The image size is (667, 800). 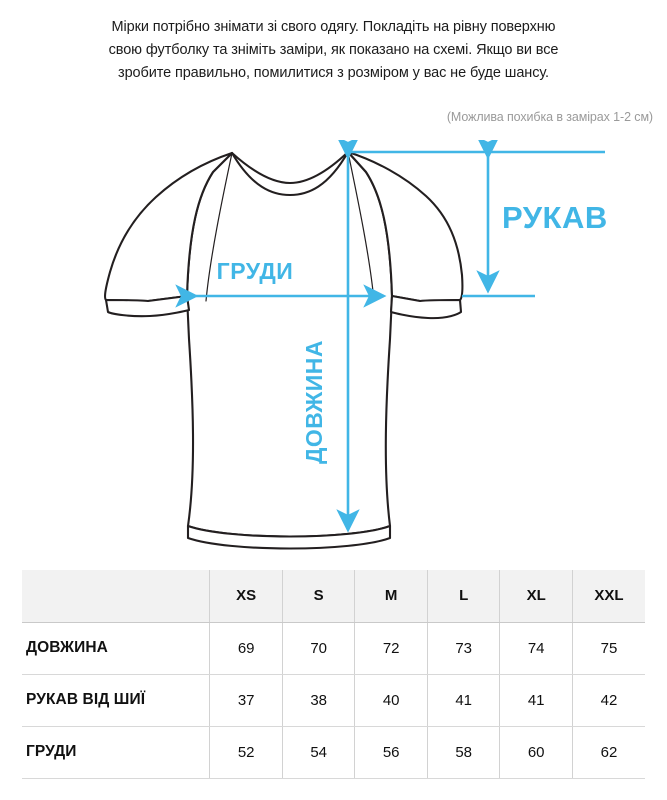 I want to click on cell-sleeve-xs: 37, so click(x=246, y=700).